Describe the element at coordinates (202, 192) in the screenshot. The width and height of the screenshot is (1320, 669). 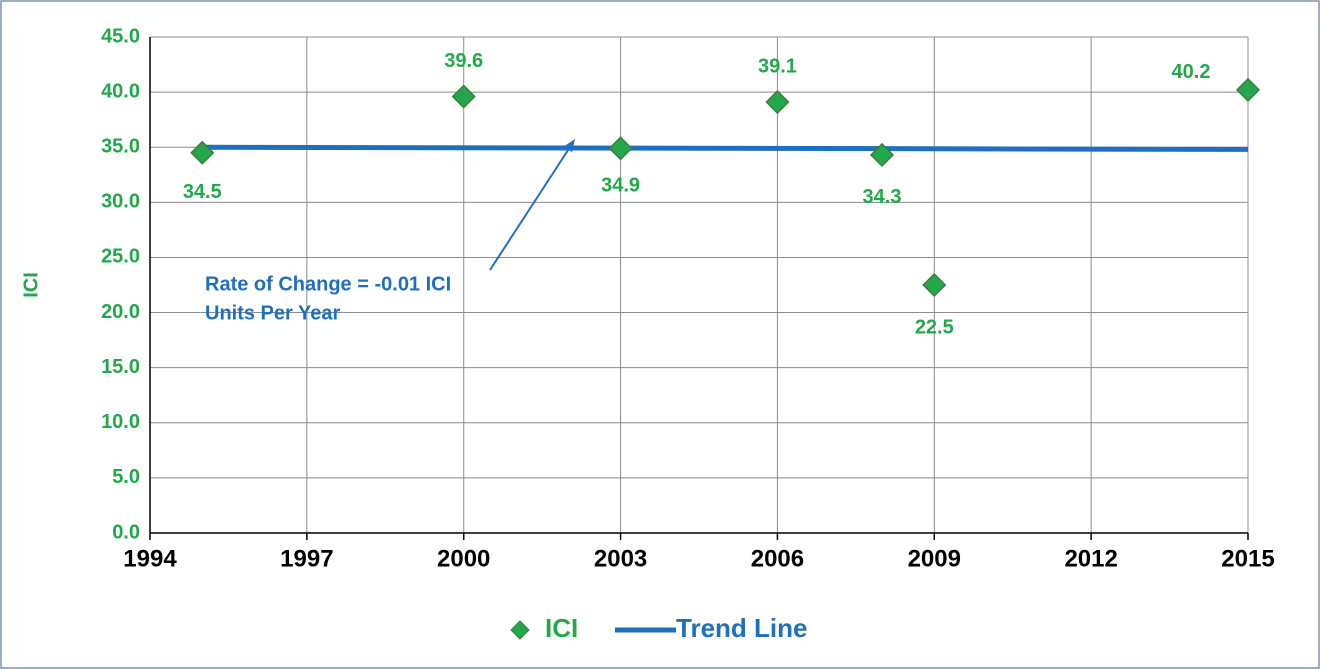
I see `data-label: 34.5` at that location.